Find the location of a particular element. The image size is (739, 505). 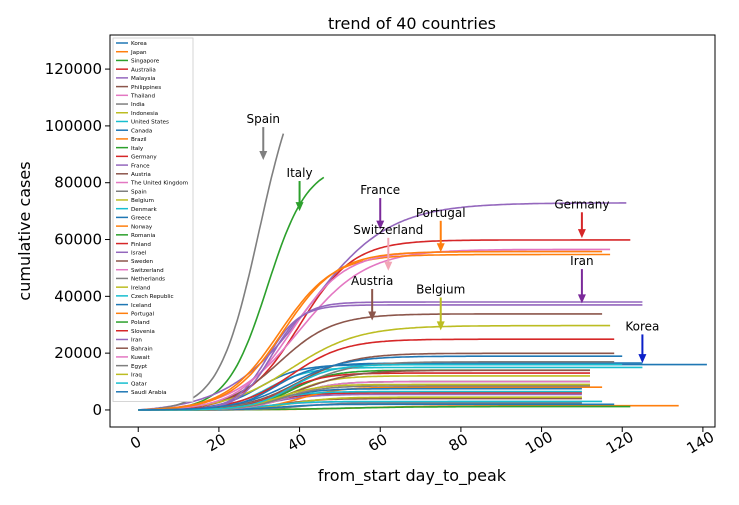

y-tick-label: 20000 is located at coordinates (78, 353).